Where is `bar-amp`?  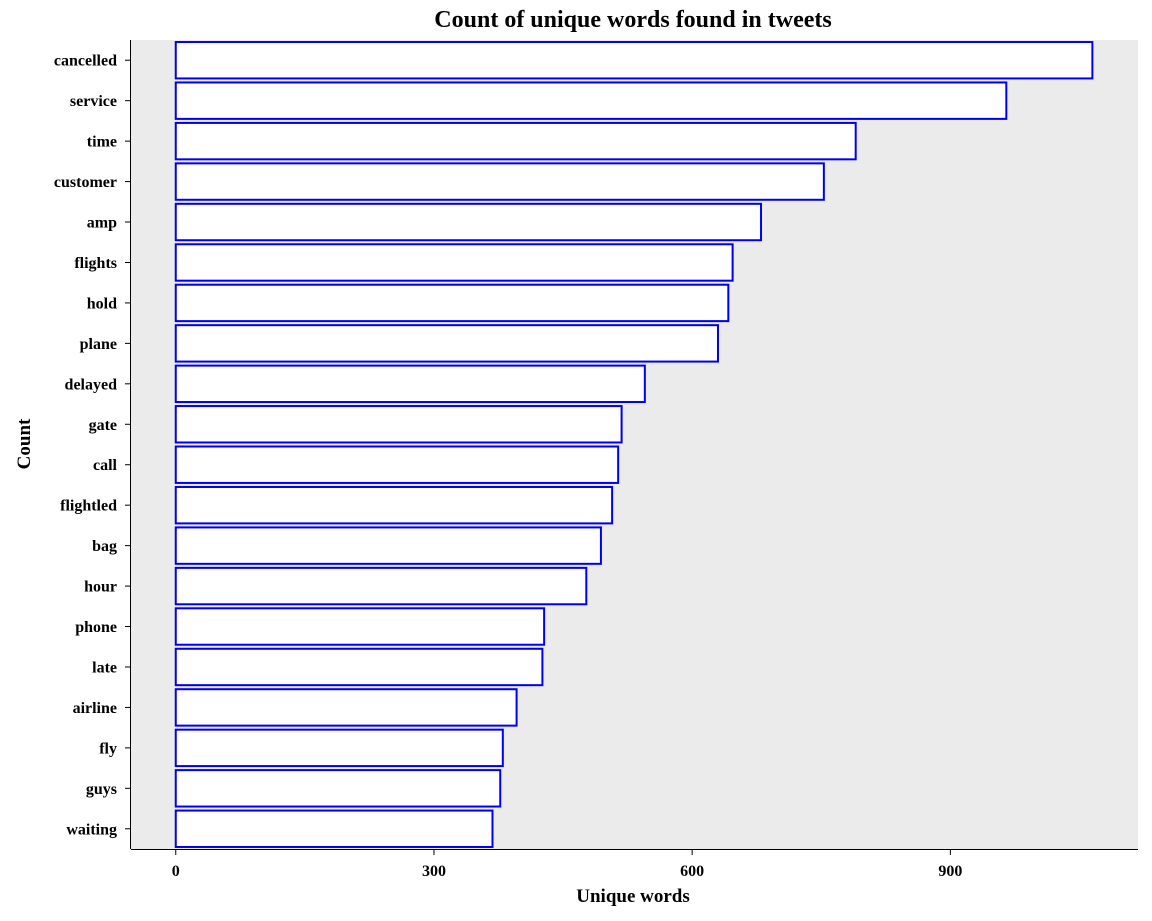 bar-amp is located at coordinates (468, 222).